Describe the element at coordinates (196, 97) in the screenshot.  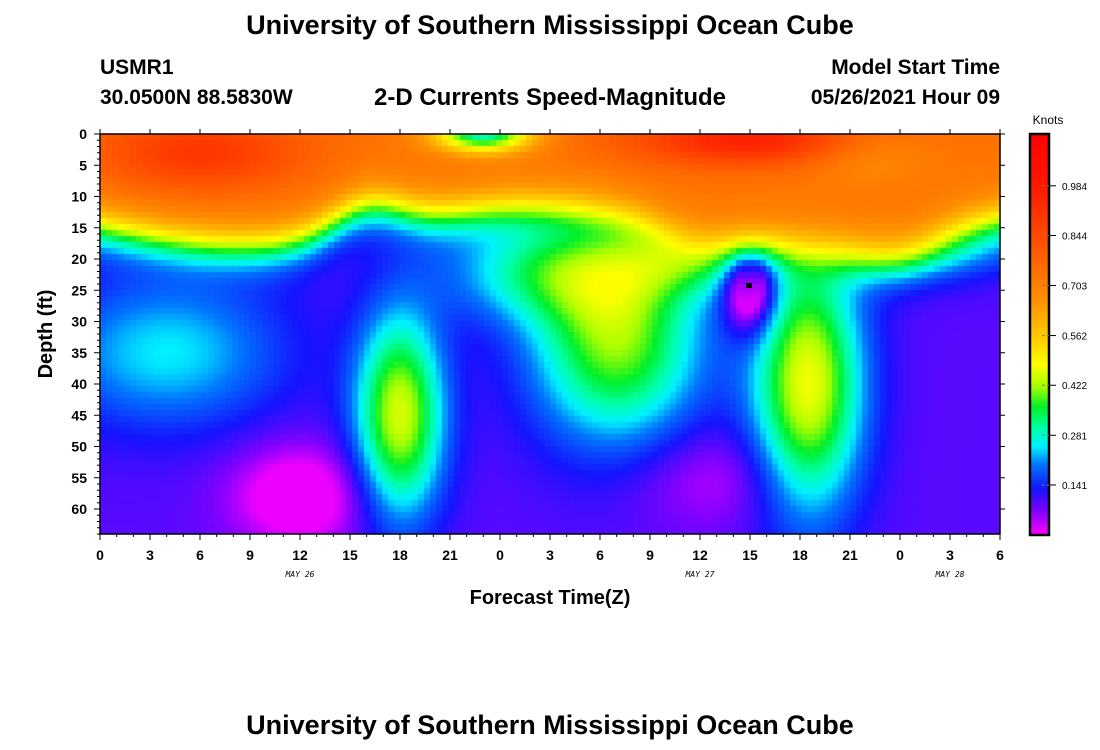
I see `station-coordinates: 30.0500N 88.5830W` at that location.